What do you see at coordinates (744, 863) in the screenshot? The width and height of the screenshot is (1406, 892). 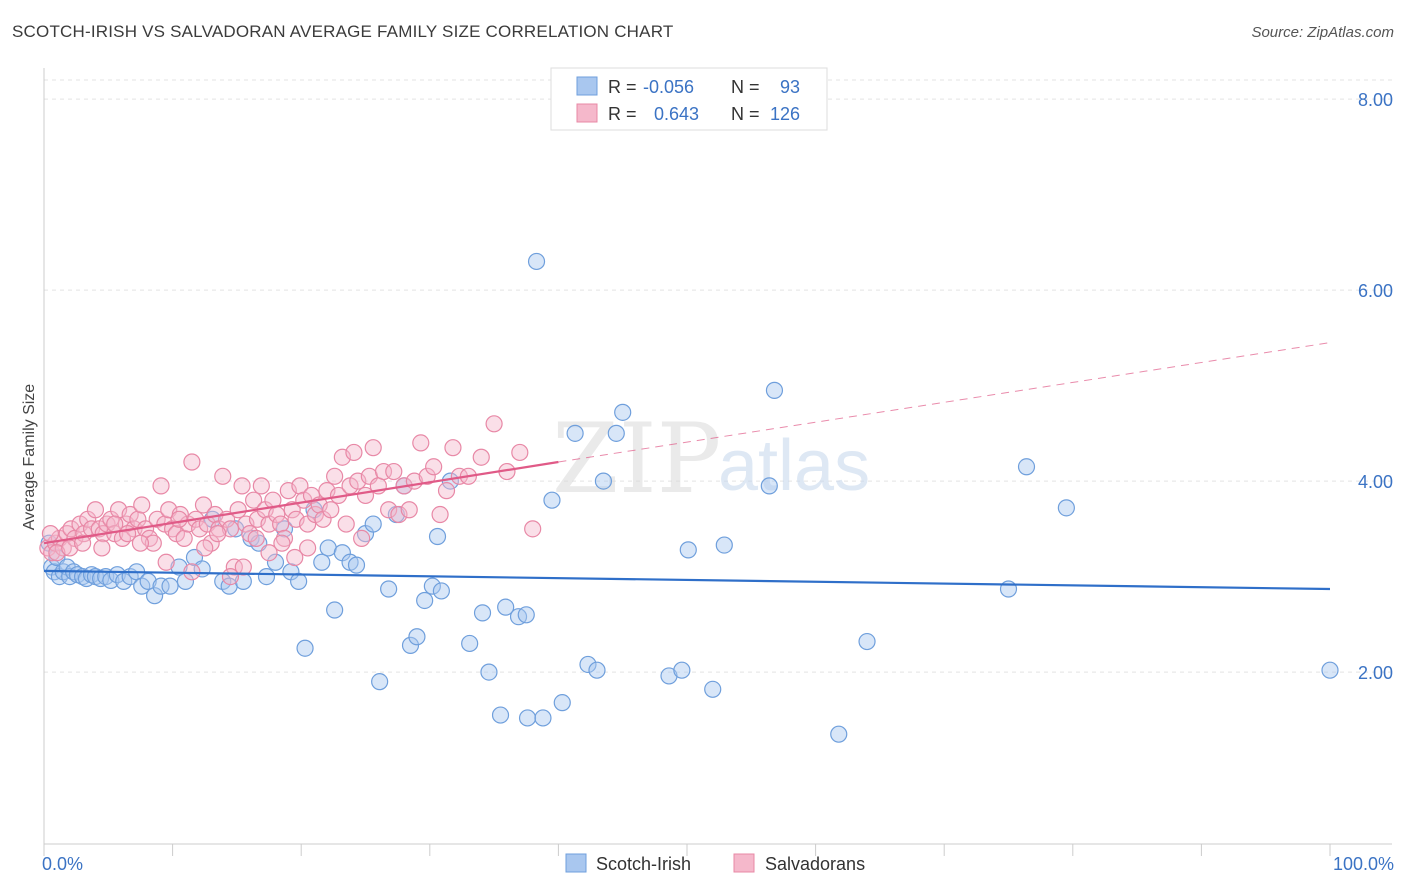 I see `legend-bottom-swatch-salvadorans` at bounding box center [744, 863].